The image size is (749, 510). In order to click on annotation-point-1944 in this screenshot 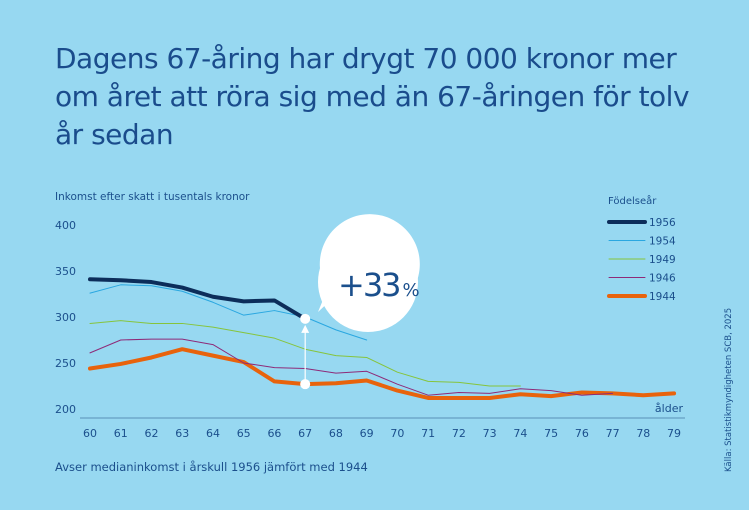, I will do `click(305, 384)`.